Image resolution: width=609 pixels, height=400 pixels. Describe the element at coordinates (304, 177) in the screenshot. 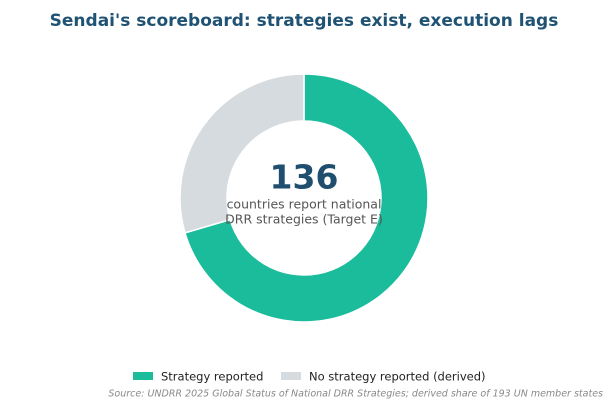

I see `center-value: 136` at that location.